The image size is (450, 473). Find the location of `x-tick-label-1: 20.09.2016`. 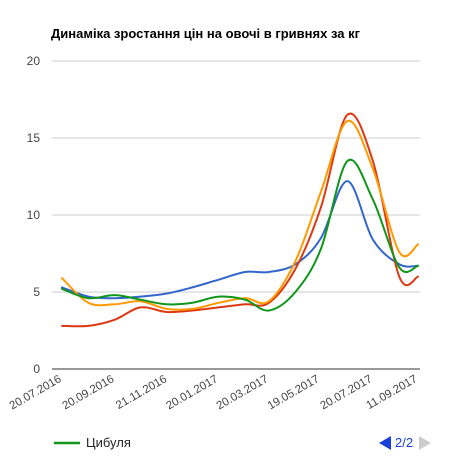

x-tick-label-1: 20.09.2016 is located at coordinates (88, 392).